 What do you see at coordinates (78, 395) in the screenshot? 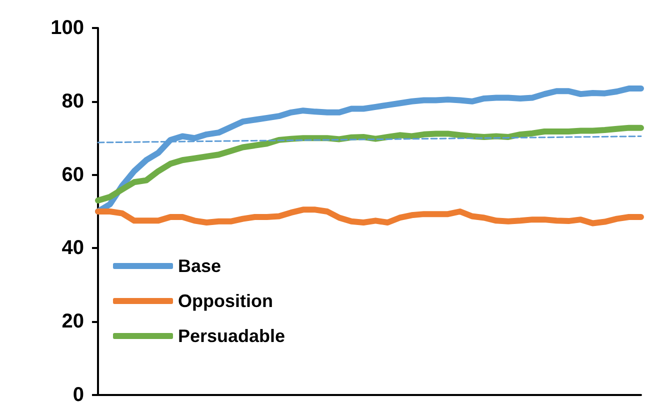
I see `y-tick-label: 0` at bounding box center [78, 395].